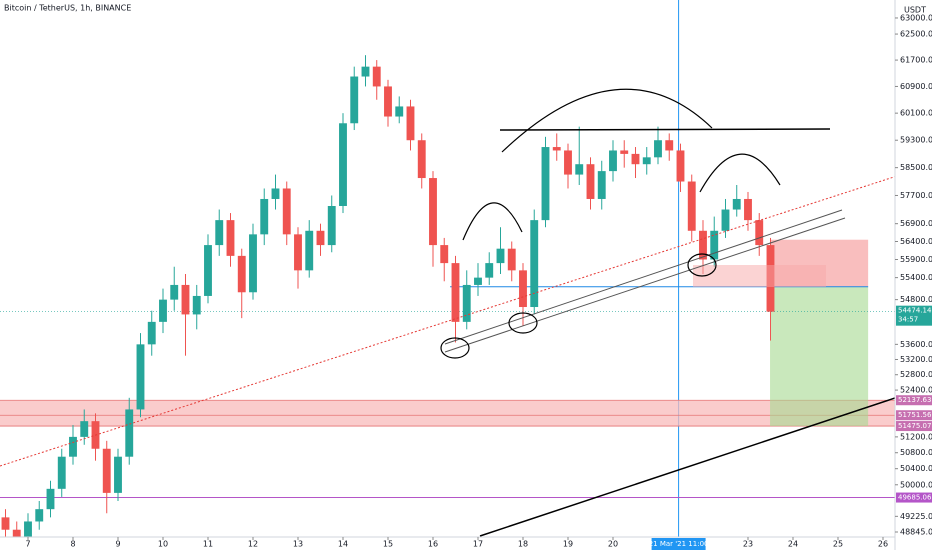  Describe the element at coordinates (916, 390) in the screenshot. I see `y-tick-label: 52400.00` at that location.